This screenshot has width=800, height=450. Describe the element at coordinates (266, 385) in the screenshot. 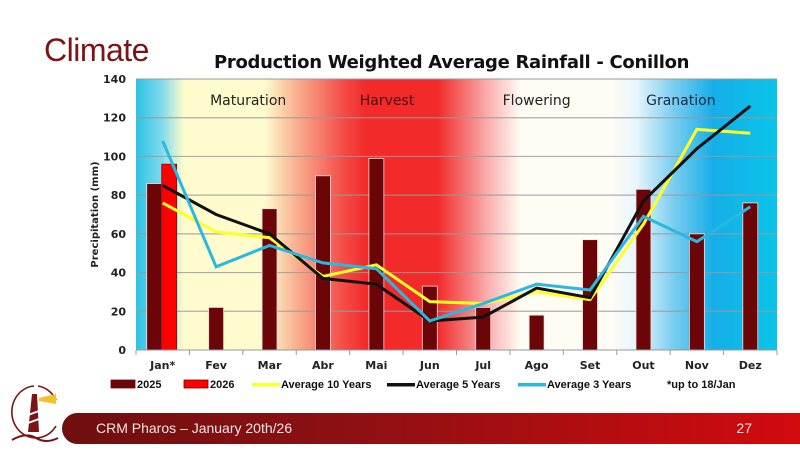

I see `legend-swatch-average-10-years` at that location.